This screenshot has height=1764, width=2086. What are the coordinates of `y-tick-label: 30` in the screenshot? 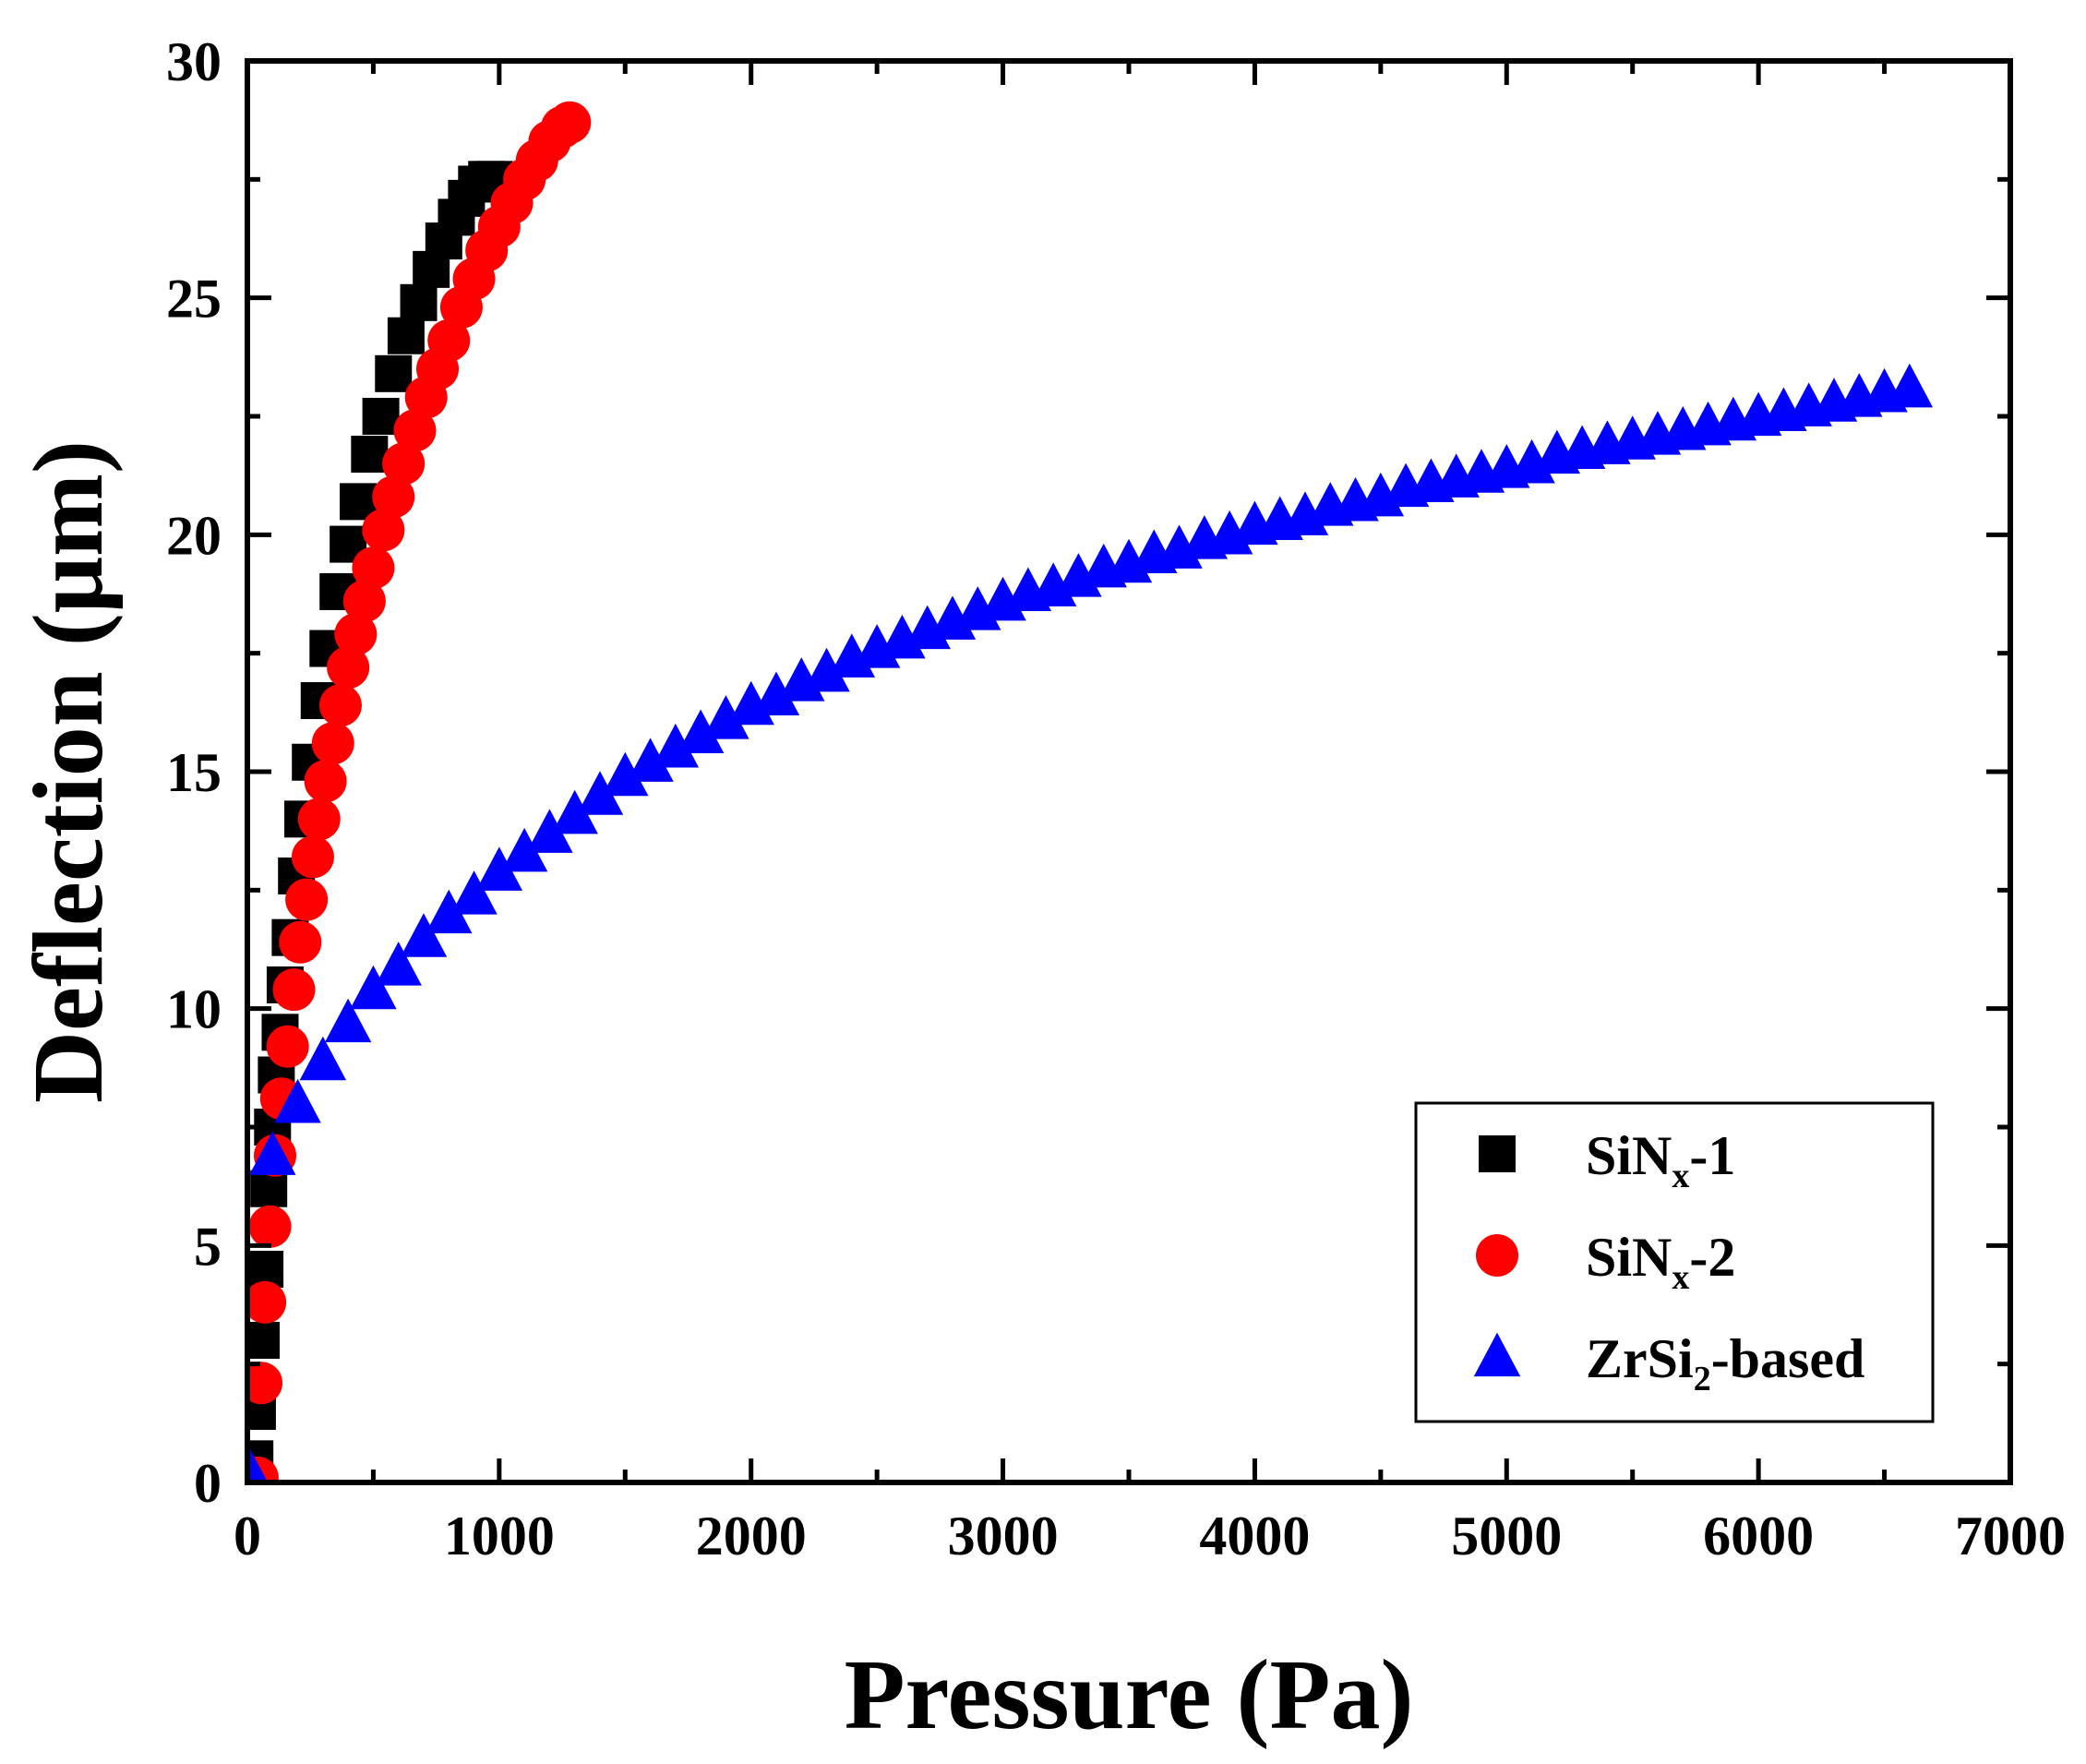 It's located at (194, 61).